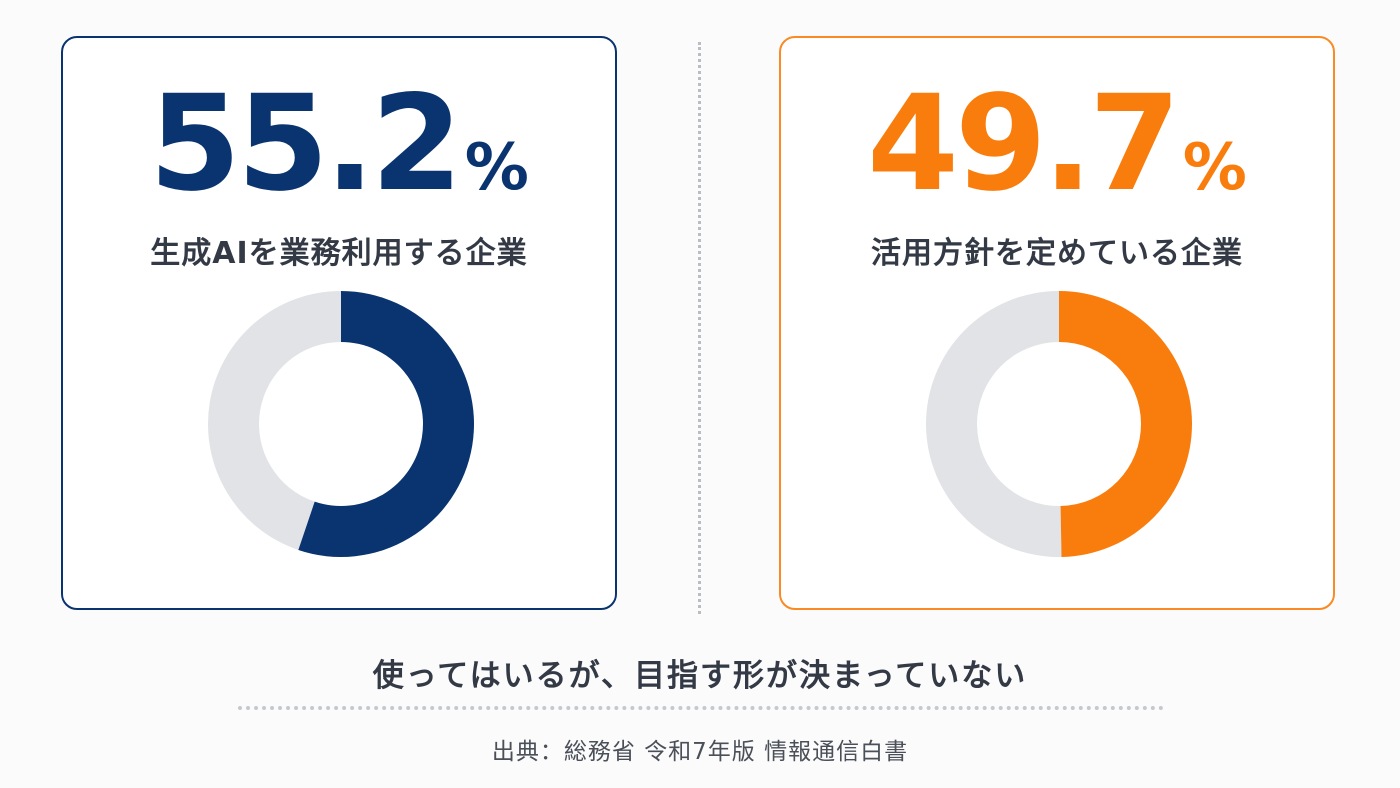 This screenshot has width=1400, height=788. What do you see at coordinates (1024, 144) in the screenshot?
I see `stat-number: 49.7` at bounding box center [1024, 144].